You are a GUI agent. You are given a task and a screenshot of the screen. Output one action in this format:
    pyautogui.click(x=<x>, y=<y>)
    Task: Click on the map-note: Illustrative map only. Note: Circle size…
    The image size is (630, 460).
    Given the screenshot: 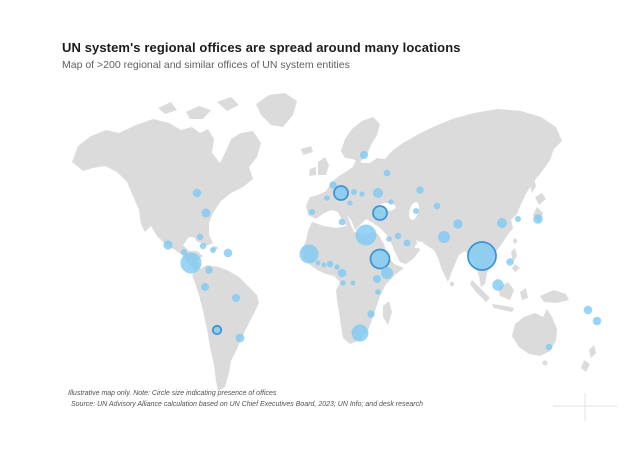 What is the action you would take?
    pyautogui.click(x=172, y=393)
    